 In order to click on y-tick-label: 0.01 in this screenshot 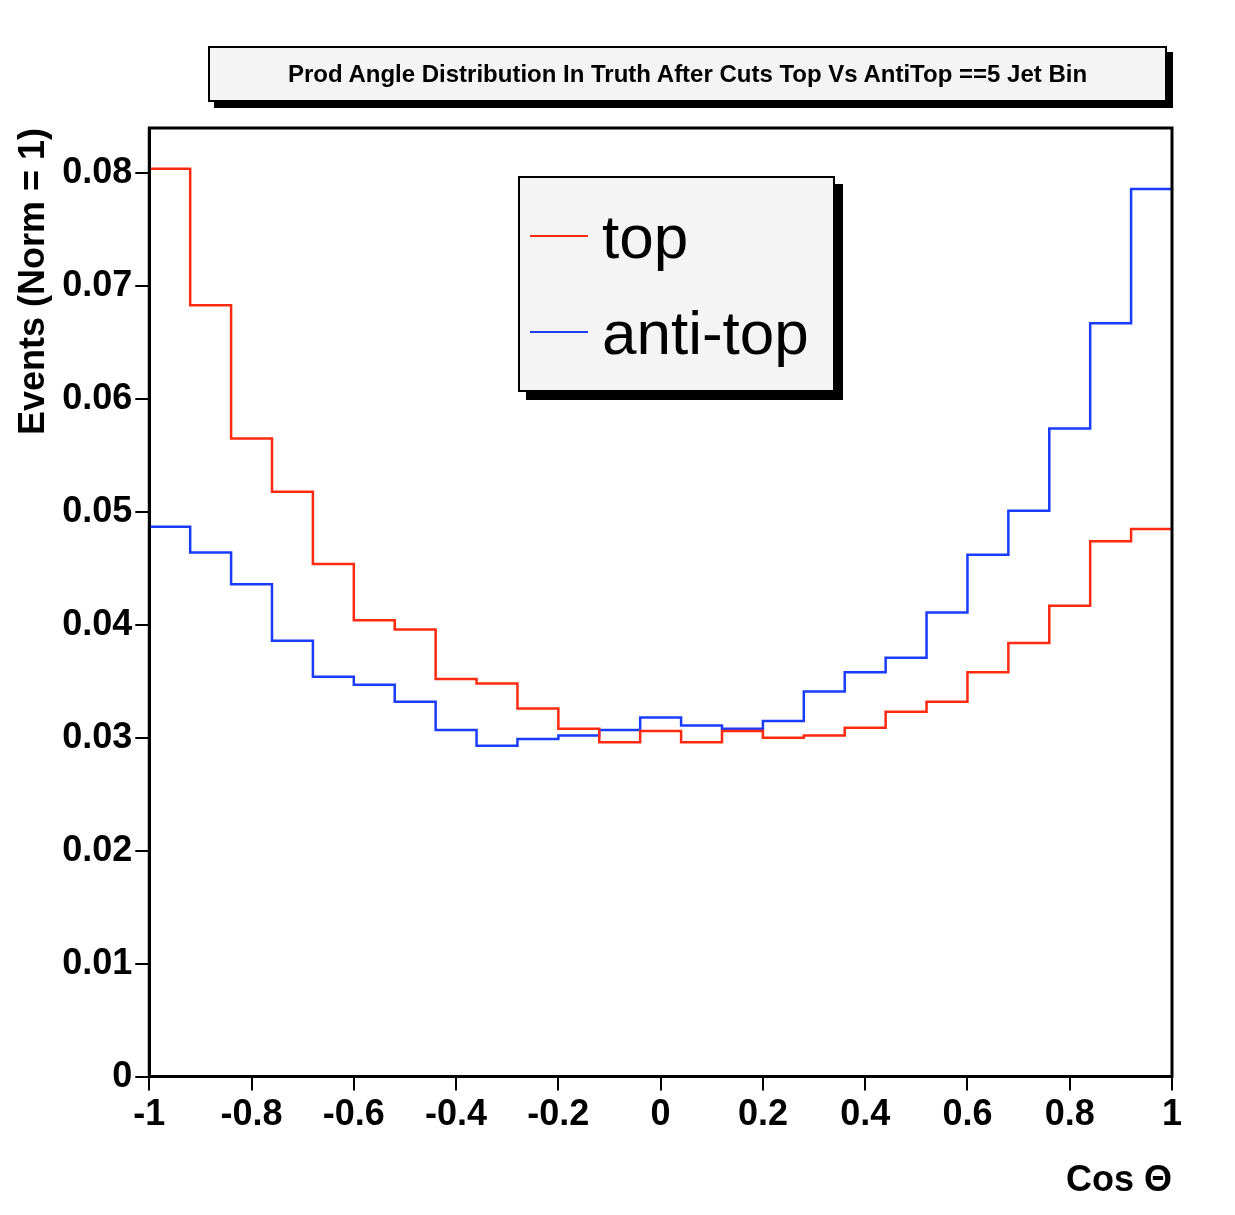, I will do `click(97, 961)`.